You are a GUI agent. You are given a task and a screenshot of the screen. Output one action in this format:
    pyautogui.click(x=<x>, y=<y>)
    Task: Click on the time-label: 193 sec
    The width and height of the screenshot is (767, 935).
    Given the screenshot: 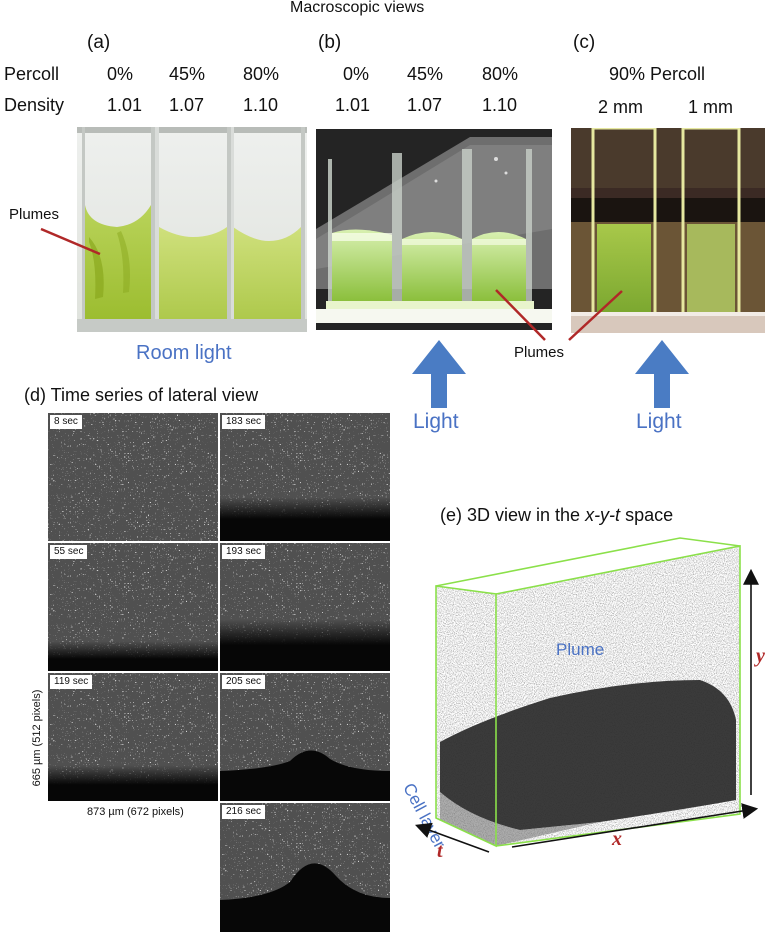 What is the action you would take?
    pyautogui.click(x=244, y=552)
    